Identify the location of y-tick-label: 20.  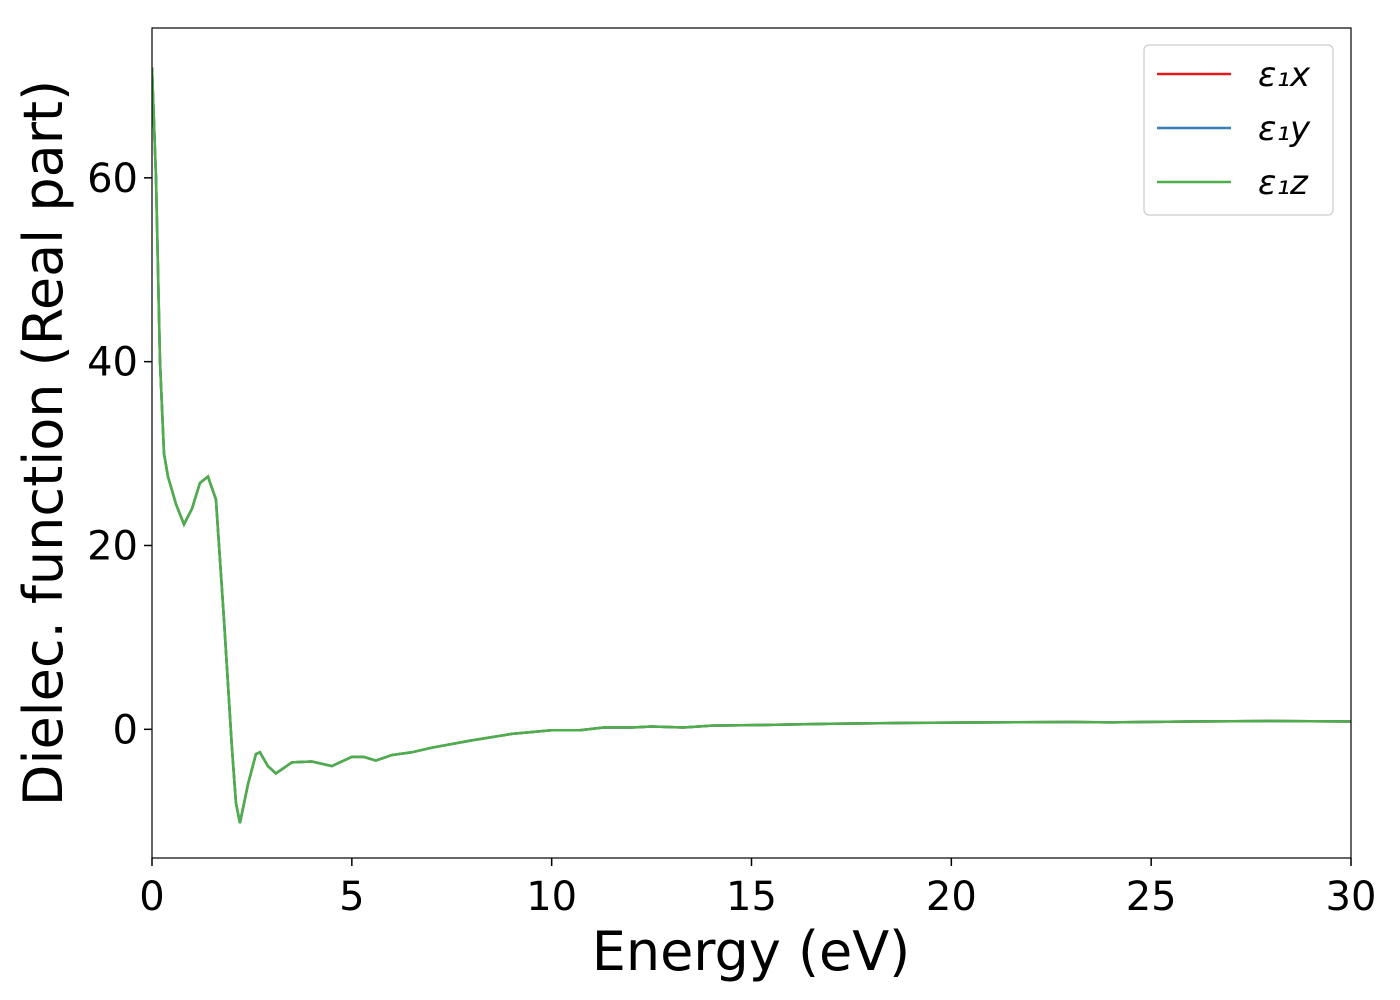
(112, 546).